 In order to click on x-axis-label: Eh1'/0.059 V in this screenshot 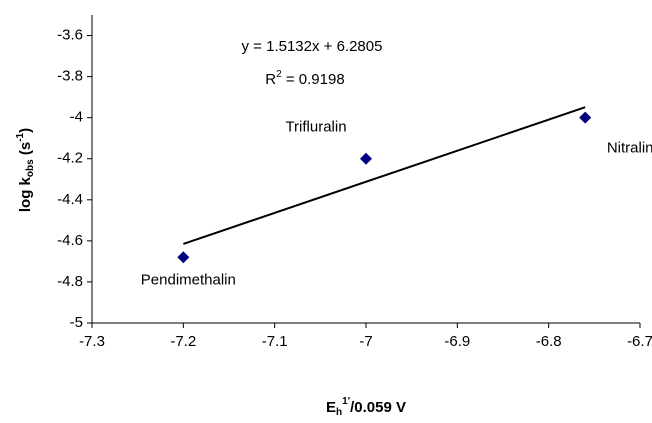, I will do `click(366, 407)`.